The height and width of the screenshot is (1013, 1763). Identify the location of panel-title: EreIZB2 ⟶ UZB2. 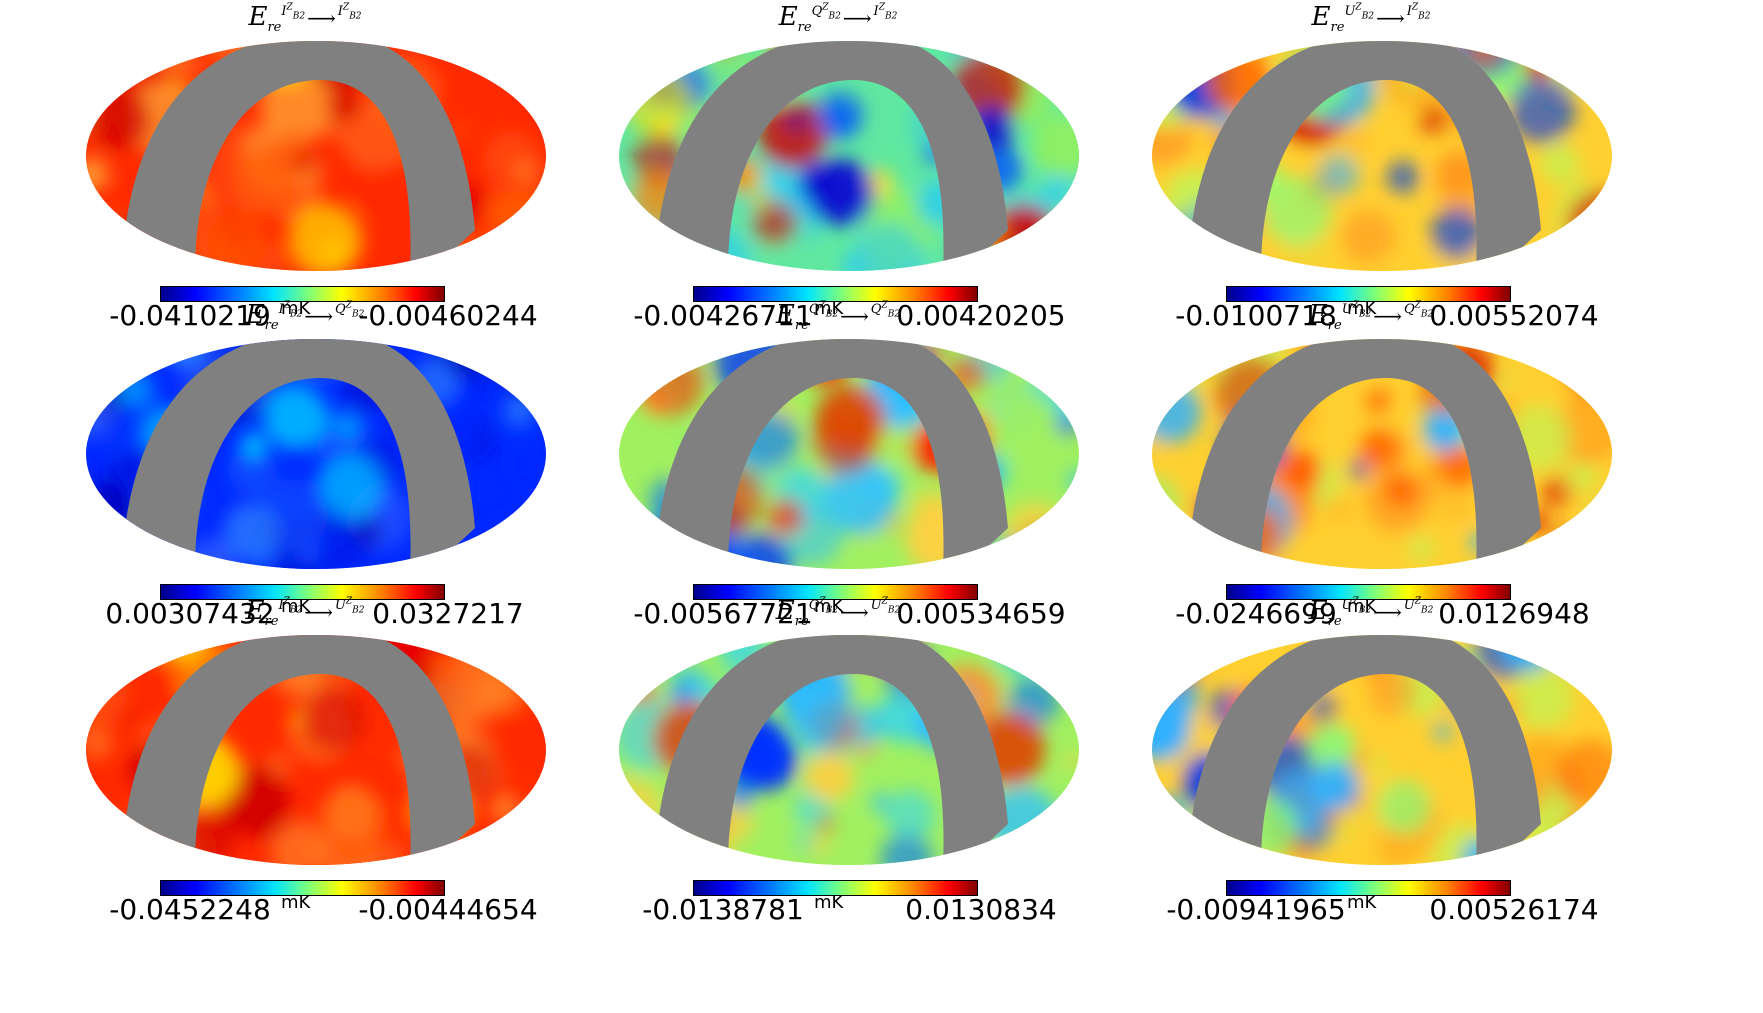
(305, 613).